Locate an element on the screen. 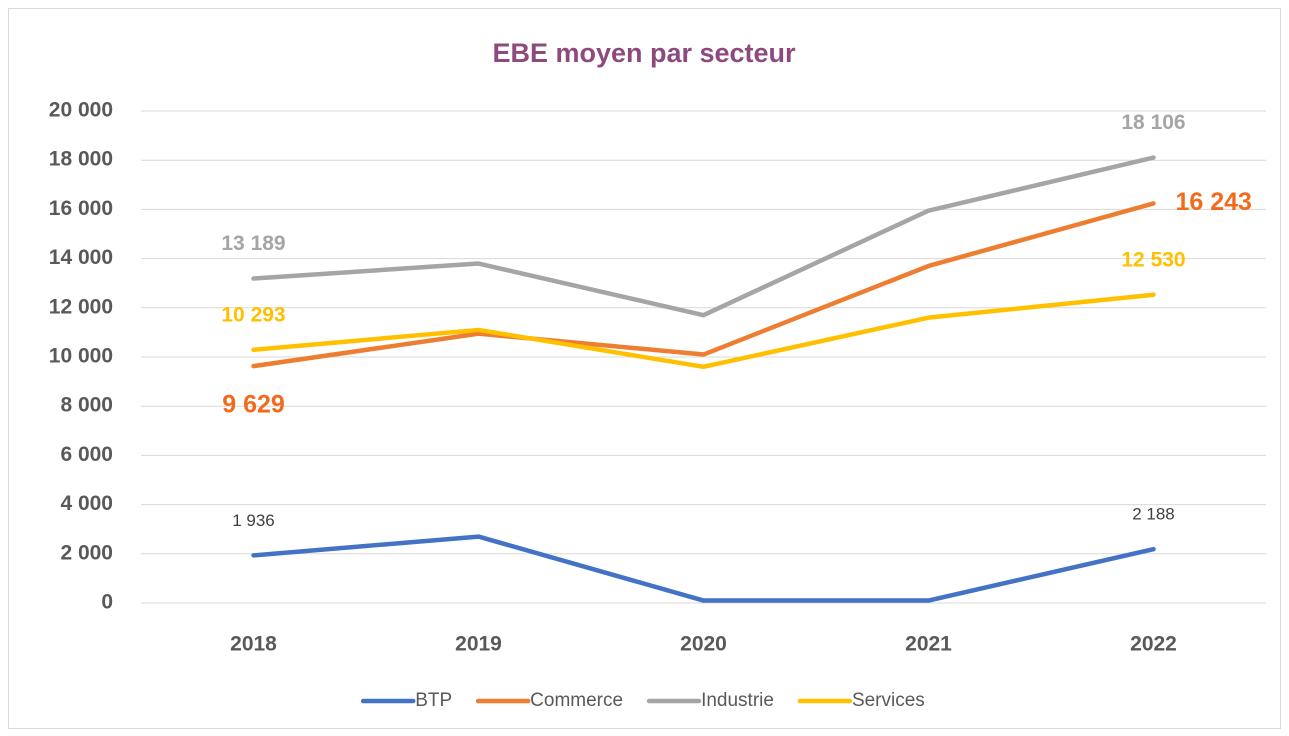 The height and width of the screenshot is (736, 1289). legend-label: BTP is located at coordinates (433, 700).